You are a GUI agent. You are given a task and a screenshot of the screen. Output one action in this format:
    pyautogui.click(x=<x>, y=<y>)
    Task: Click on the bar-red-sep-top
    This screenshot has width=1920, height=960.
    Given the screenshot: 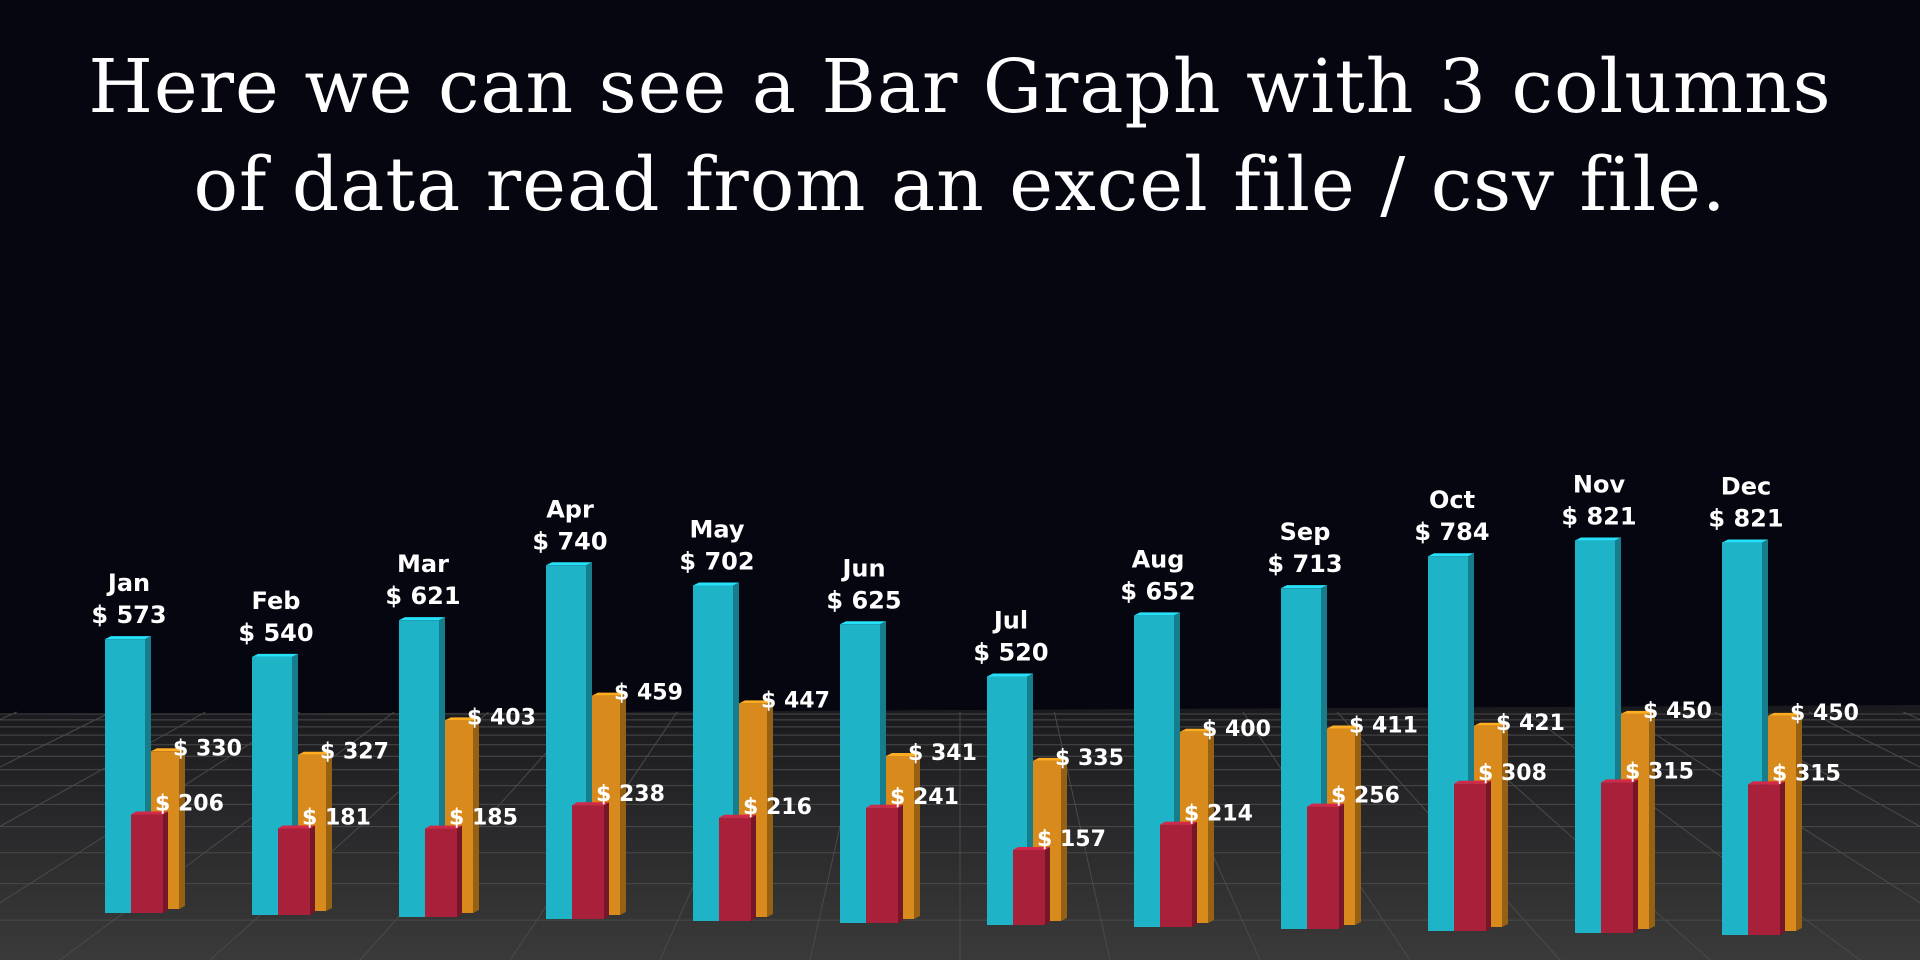 What is the action you would take?
    pyautogui.click(x=1325, y=805)
    